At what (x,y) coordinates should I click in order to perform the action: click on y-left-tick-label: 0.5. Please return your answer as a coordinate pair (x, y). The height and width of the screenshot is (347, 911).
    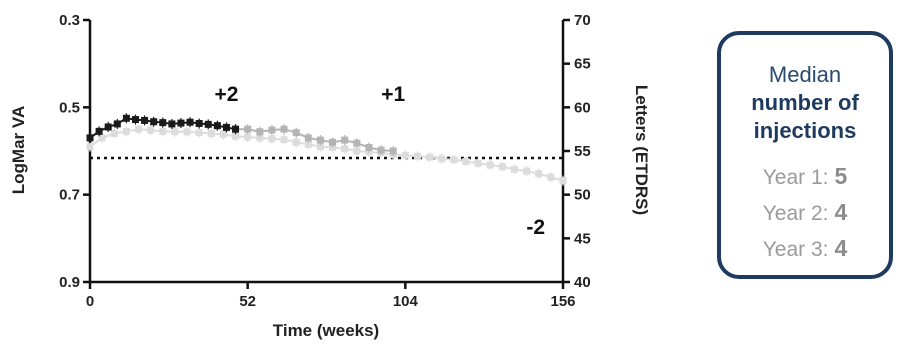
    Looking at the image, I should click on (69, 107).